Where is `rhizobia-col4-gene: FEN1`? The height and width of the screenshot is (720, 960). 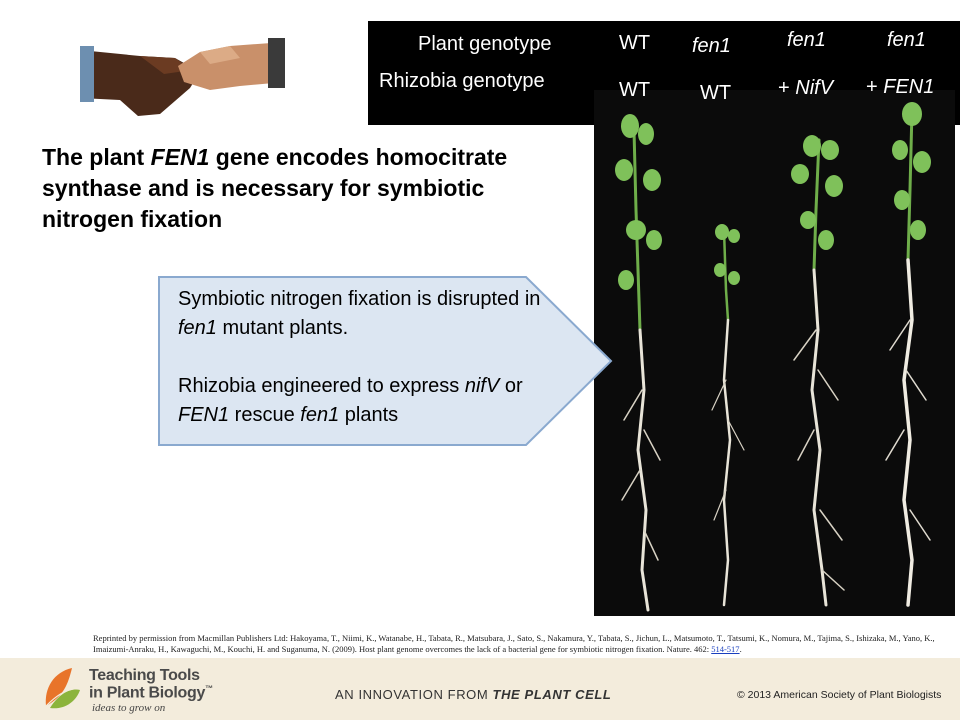
rhizobia-col4-gene: FEN1 is located at coordinates (909, 87).